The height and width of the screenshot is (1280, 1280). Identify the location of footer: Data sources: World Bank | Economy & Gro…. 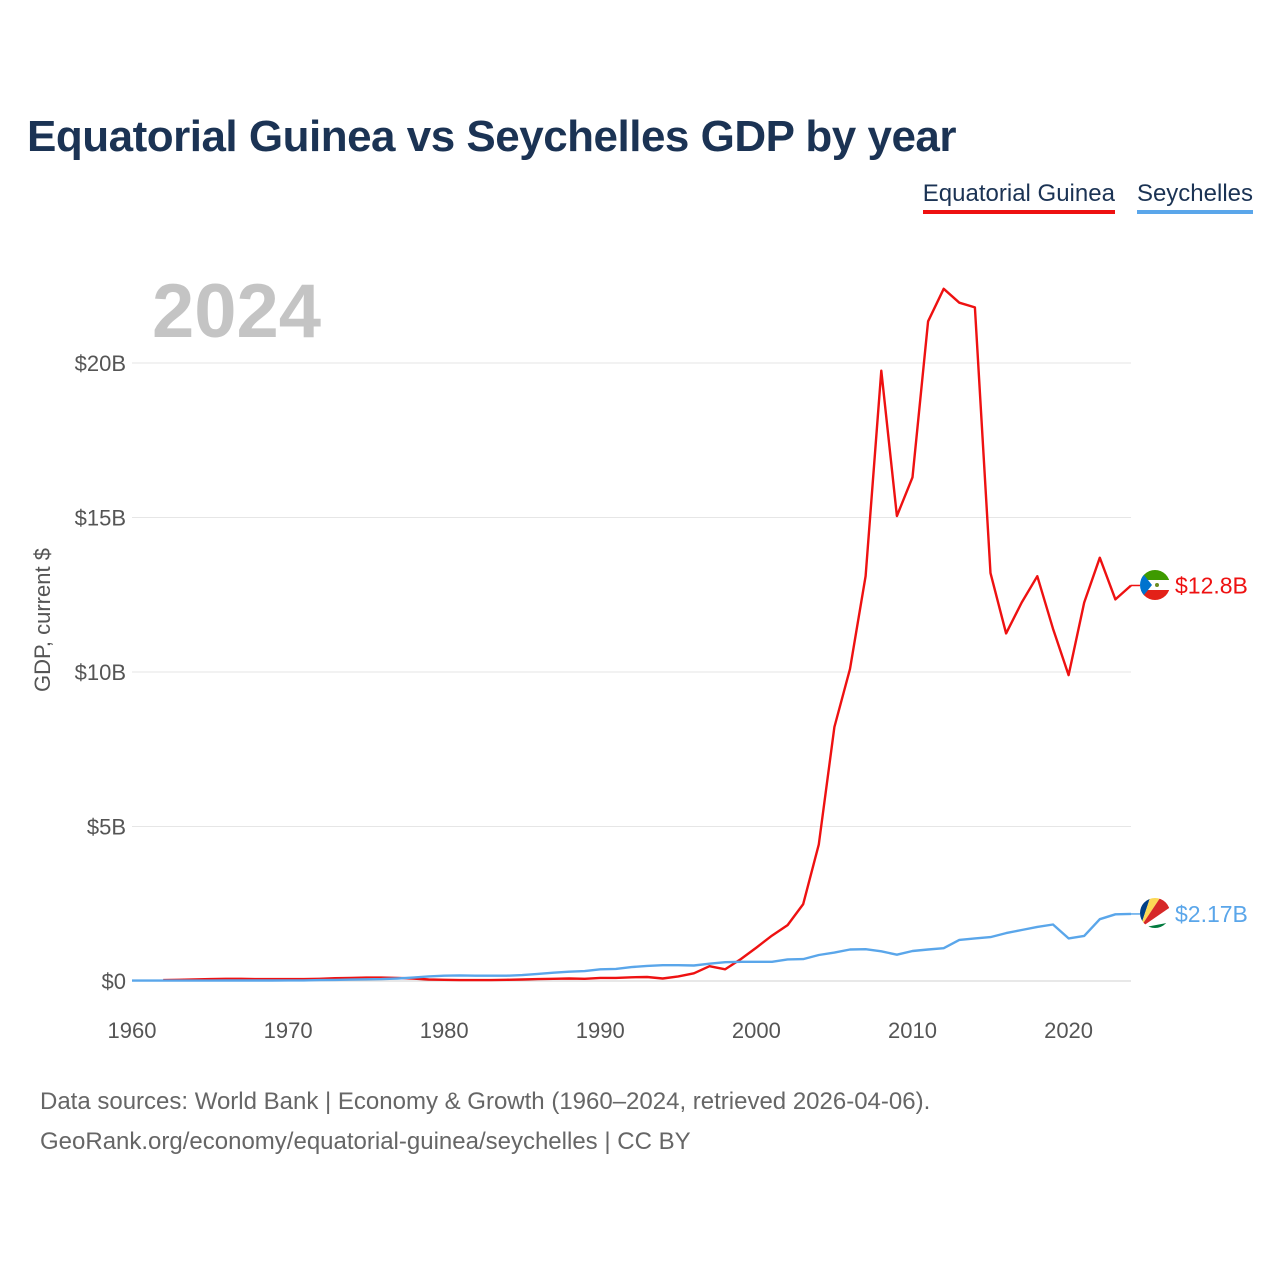
(485, 1122).